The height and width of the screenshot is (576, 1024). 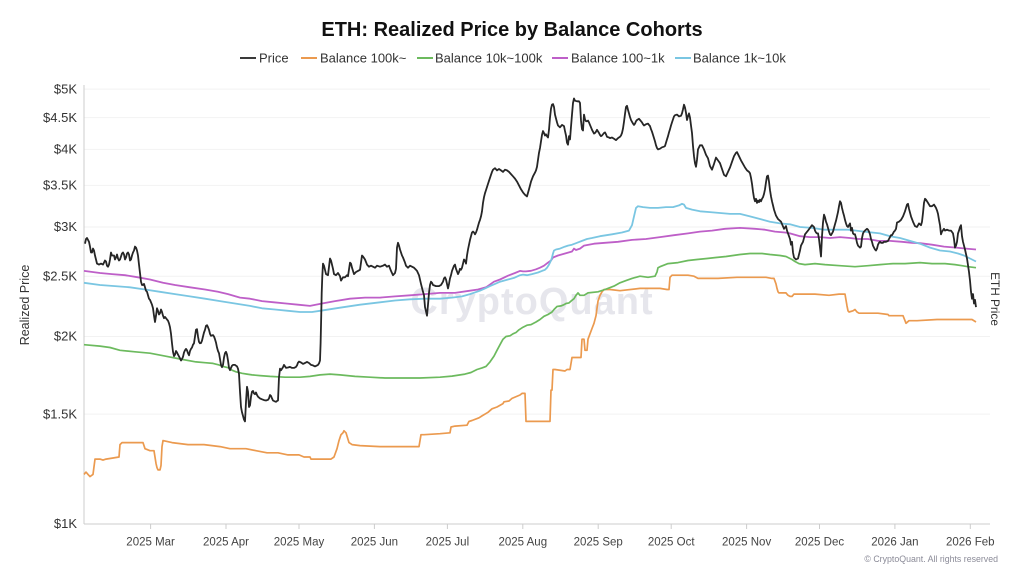 What do you see at coordinates (739, 58) in the screenshot?
I see `svg-text: Balance 1k~10k` at bounding box center [739, 58].